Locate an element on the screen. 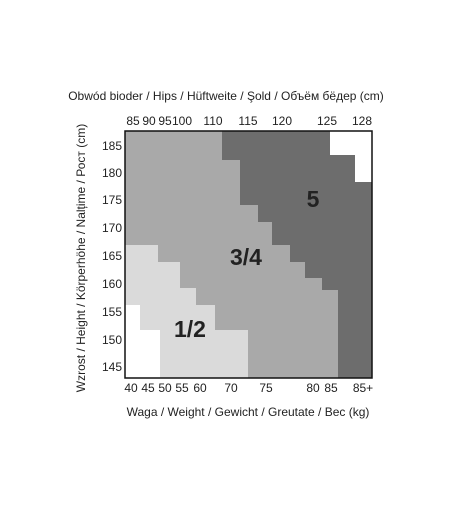 Image resolution: width=452 pixels, height=515 pixels. bottom-tick-label: 75 is located at coordinates (266, 388).